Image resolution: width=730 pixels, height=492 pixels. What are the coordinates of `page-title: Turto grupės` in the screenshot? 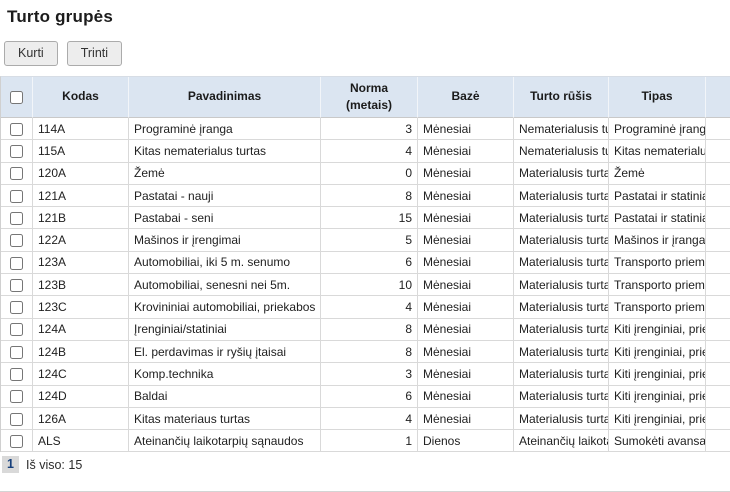 It's located at (60, 16).